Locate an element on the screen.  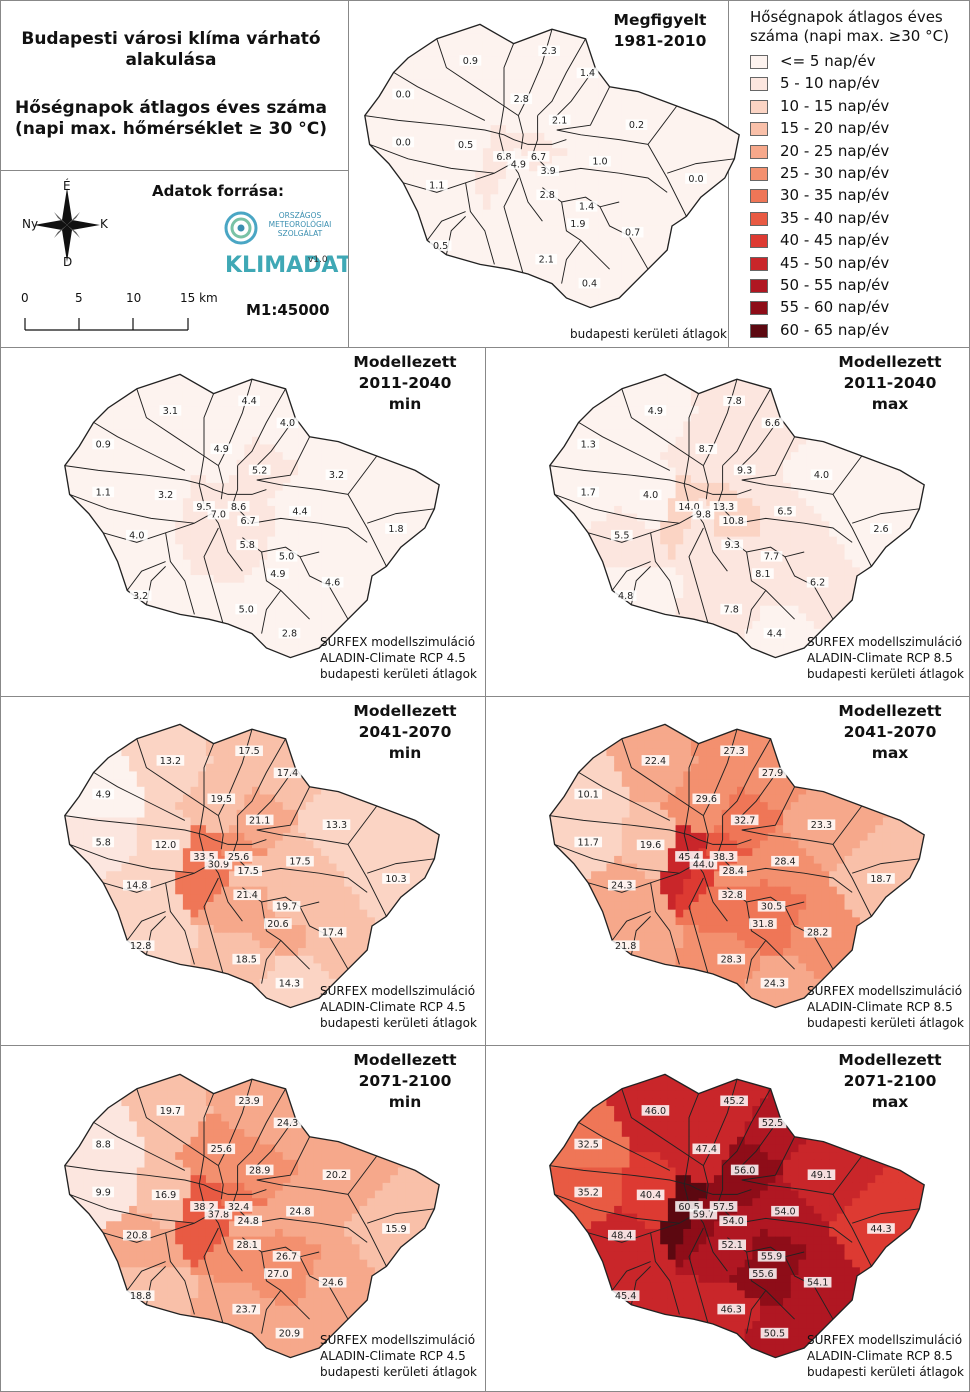
legend-label: 30 - 35 nap/év is located at coordinates (835, 195).